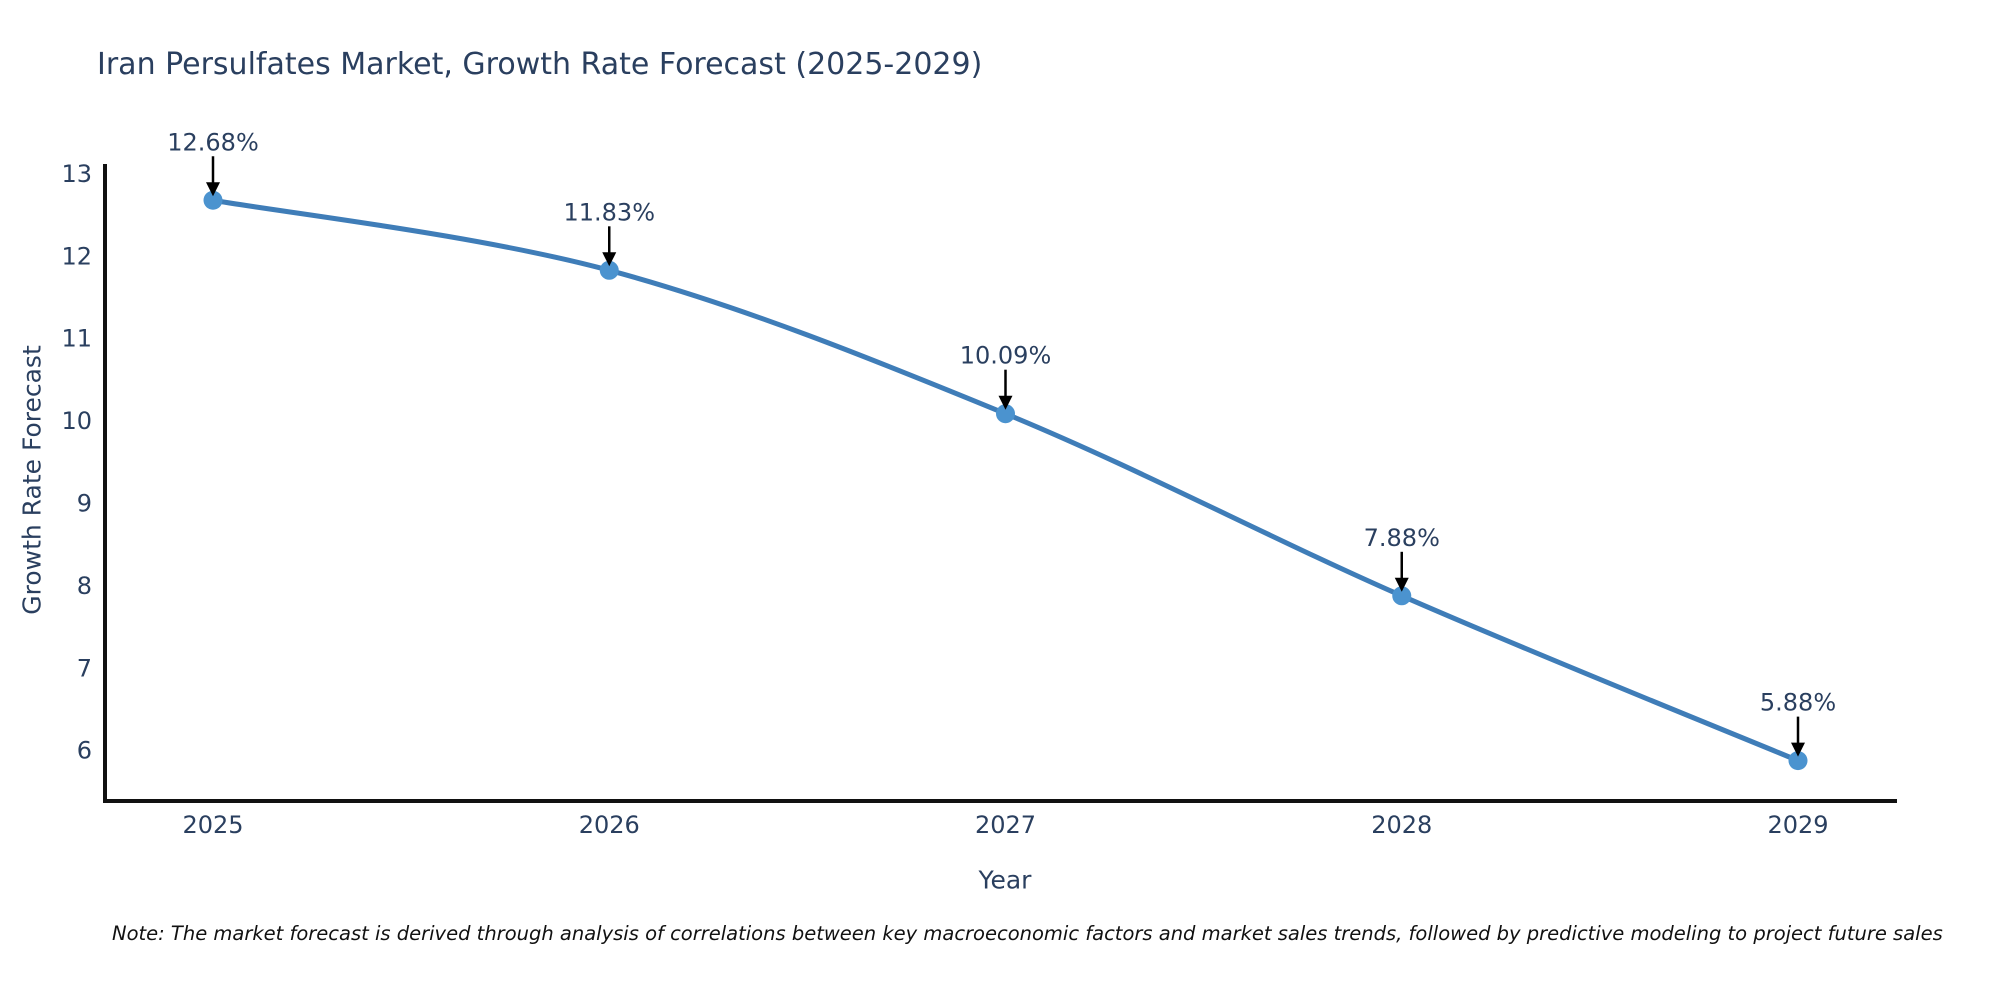 The width and height of the screenshot is (2000, 1000). Describe the element at coordinates (1402, 538) in the screenshot. I see `annotation-label: 7.88%` at that location.